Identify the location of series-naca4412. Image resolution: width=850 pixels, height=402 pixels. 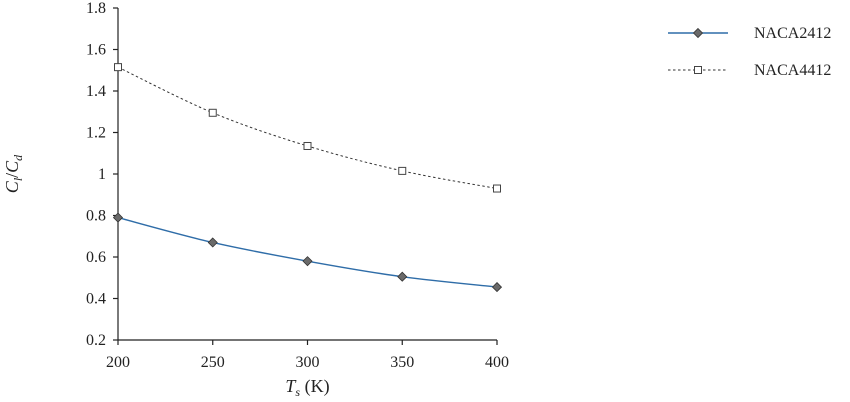
(307, 128).